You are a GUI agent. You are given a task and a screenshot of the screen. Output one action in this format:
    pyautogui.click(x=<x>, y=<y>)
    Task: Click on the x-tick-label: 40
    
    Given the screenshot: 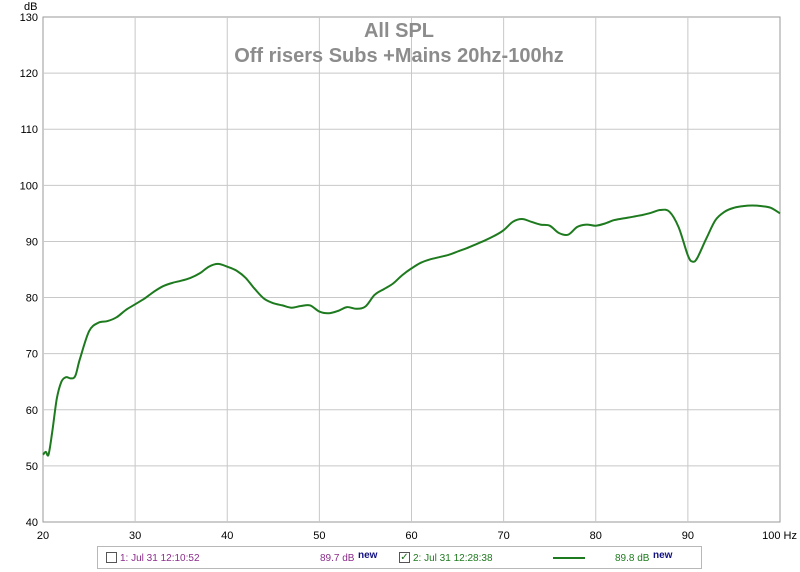 What is the action you would take?
    pyautogui.click(x=227, y=536)
    